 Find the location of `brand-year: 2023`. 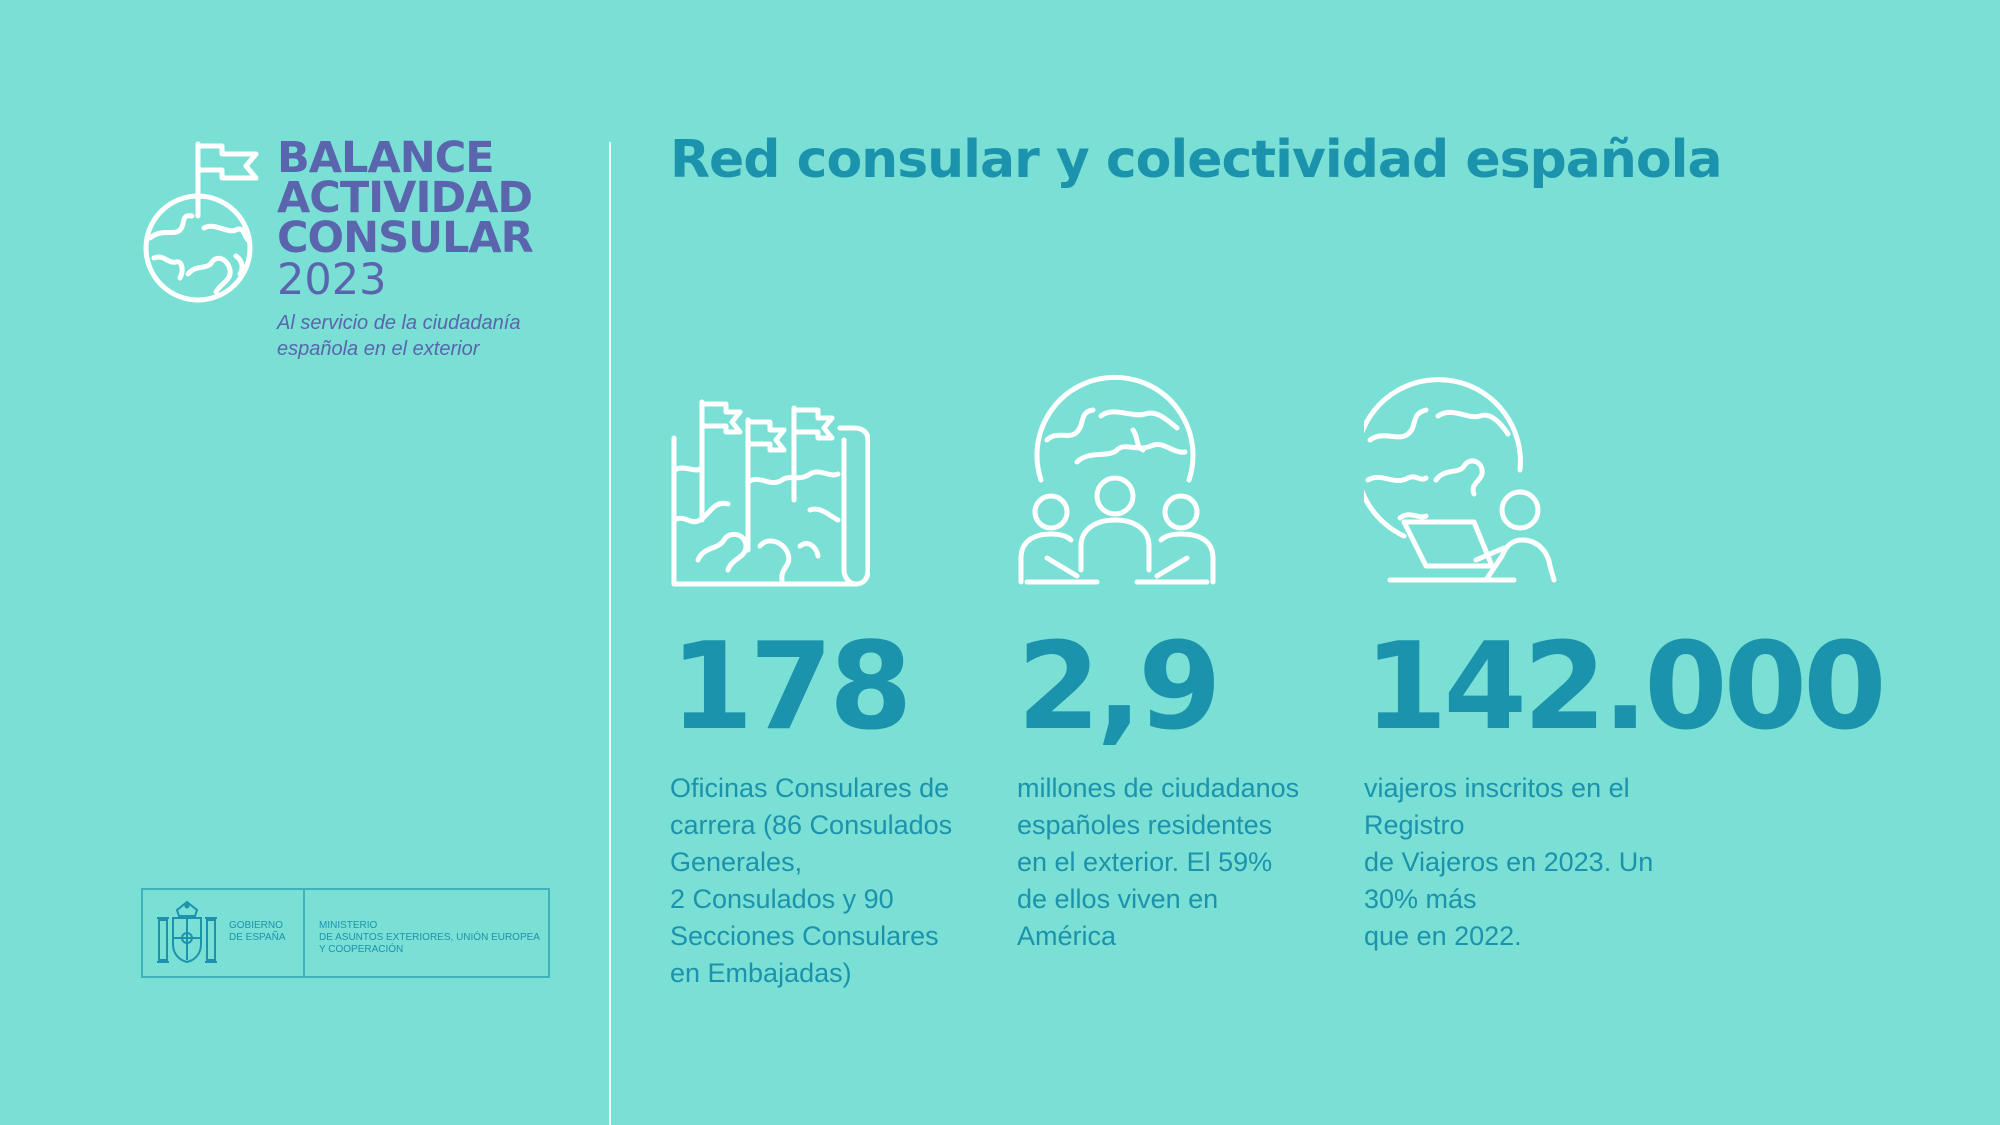

brand-year: 2023 is located at coordinates (332, 280).